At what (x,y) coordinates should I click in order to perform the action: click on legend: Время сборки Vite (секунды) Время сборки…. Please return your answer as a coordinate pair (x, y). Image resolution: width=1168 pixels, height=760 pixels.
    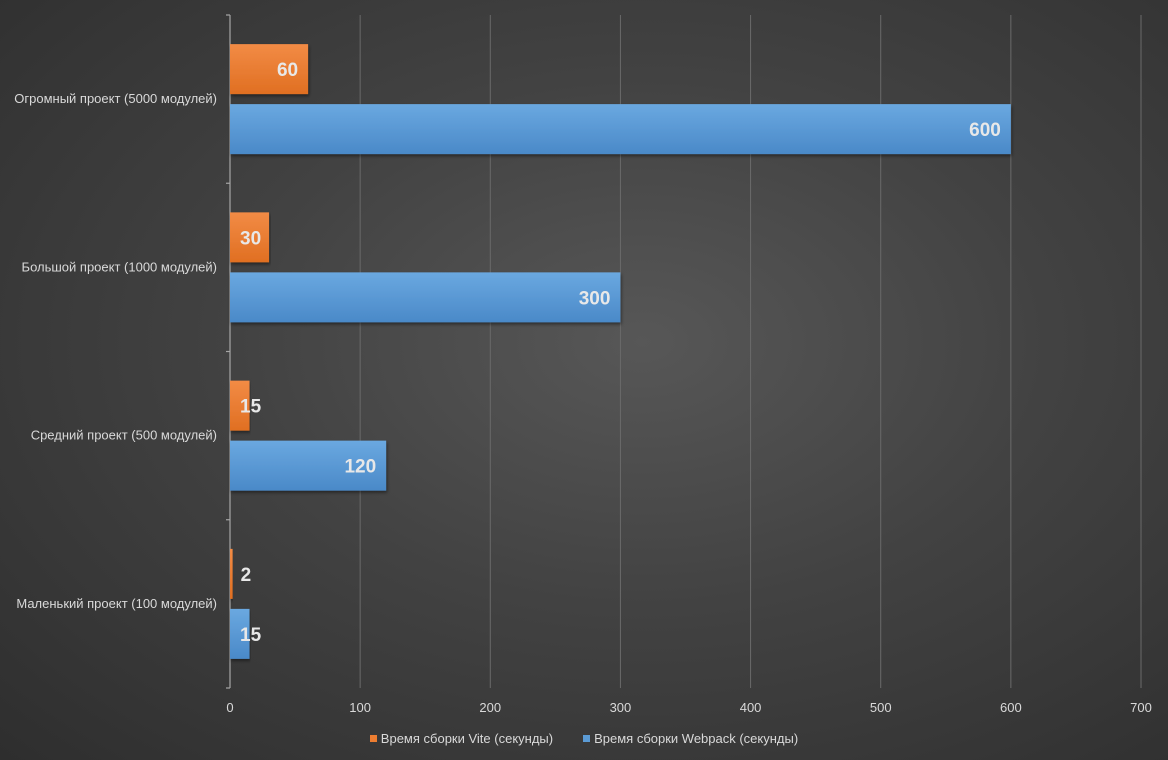
    Looking at the image, I should click on (584, 738).